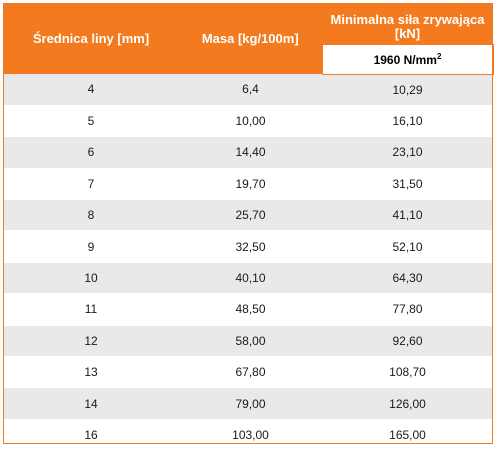 This screenshot has height=451, width=495. I want to click on header-mass: Masa [kg/100m], so click(250, 38).